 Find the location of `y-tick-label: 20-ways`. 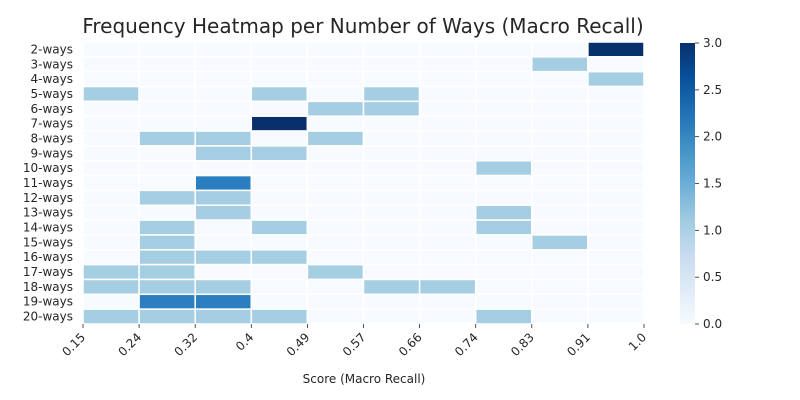

y-tick-label: 20-ways is located at coordinates (48, 317).